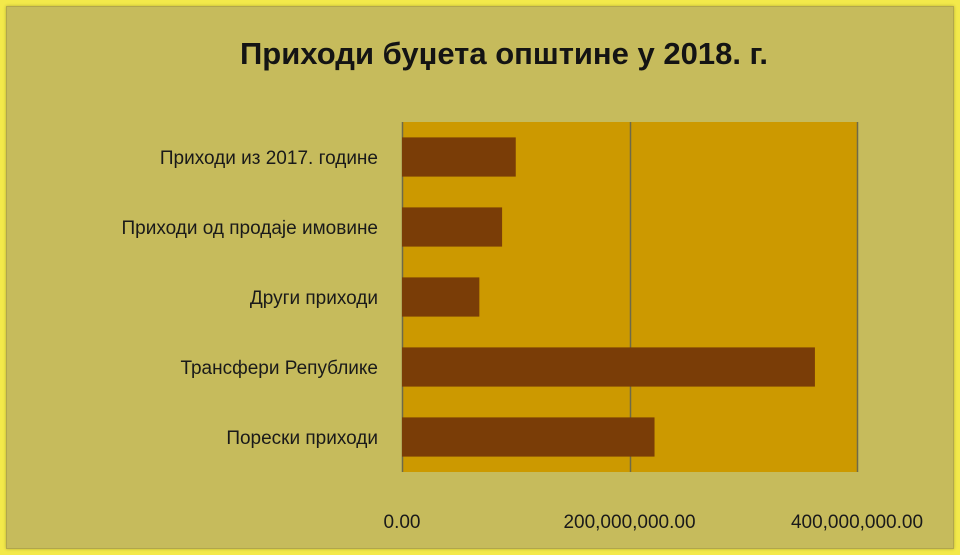 This screenshot has width=960, height=555. I want to click on category-label: Порески приходи, so click(302, 438).